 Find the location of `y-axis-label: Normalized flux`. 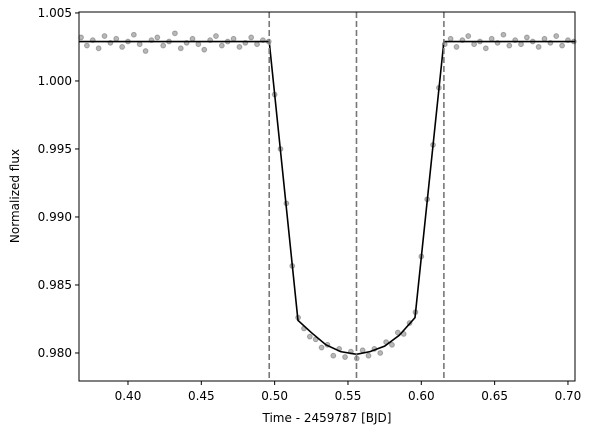

y-axis-label: Normalized flux is located at coordinates (15, 196).